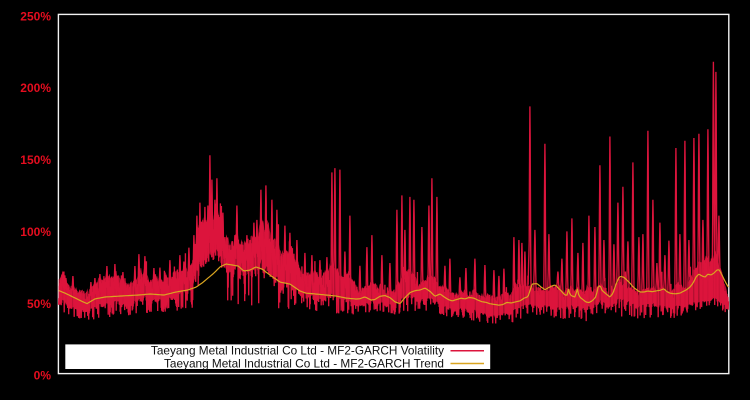 Image resolution: width=750 pixels, height=400 pixels. Describe the element at coordinates (39, 304) in the screenshot. I see `svg-text: 50%` at that location.